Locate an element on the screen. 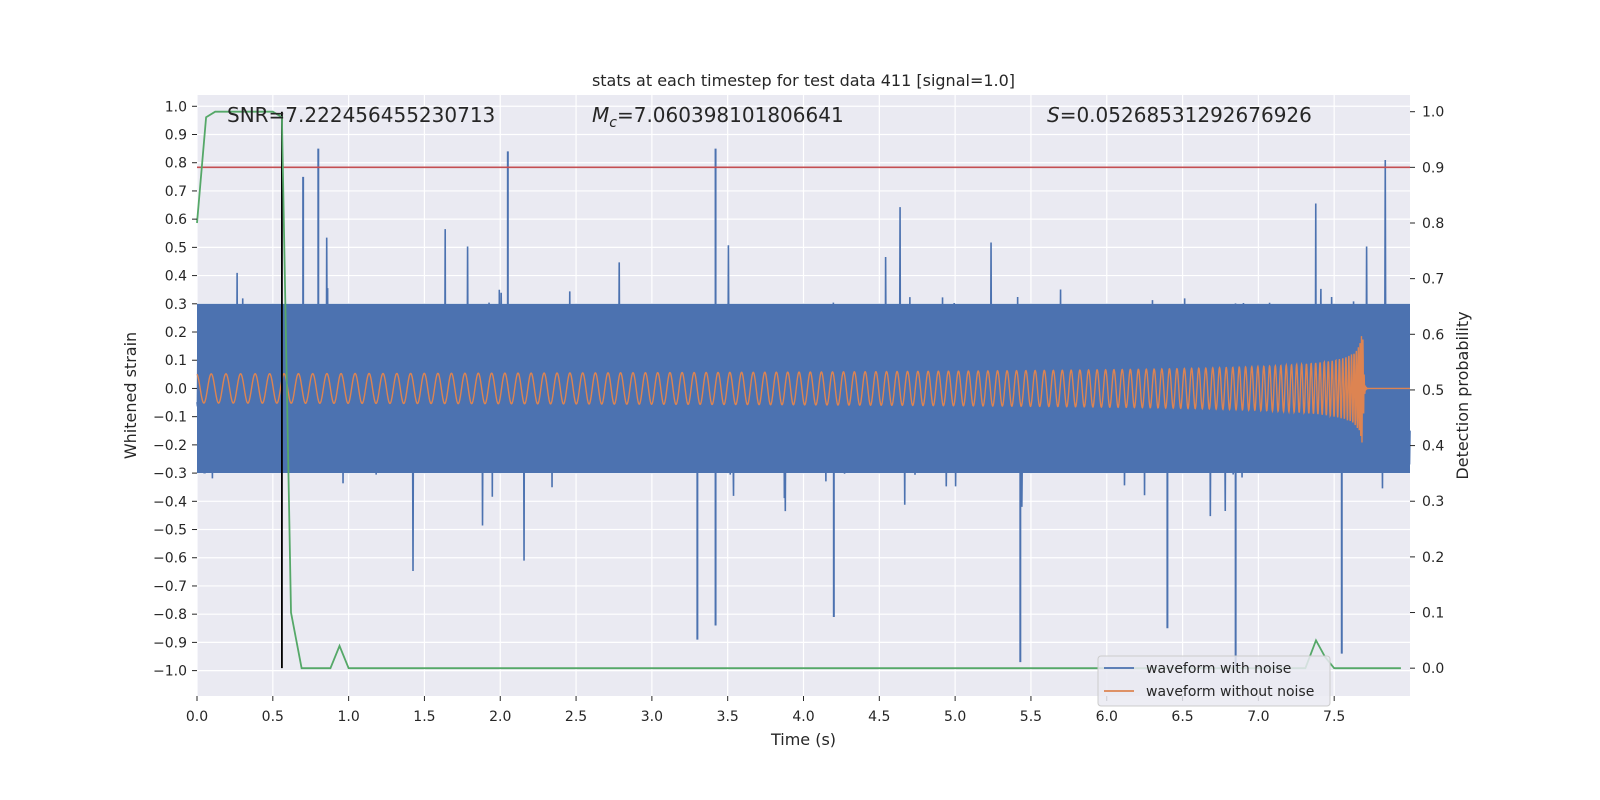  x-tick-label: 6.5 is located at coordinates (1182, 717).